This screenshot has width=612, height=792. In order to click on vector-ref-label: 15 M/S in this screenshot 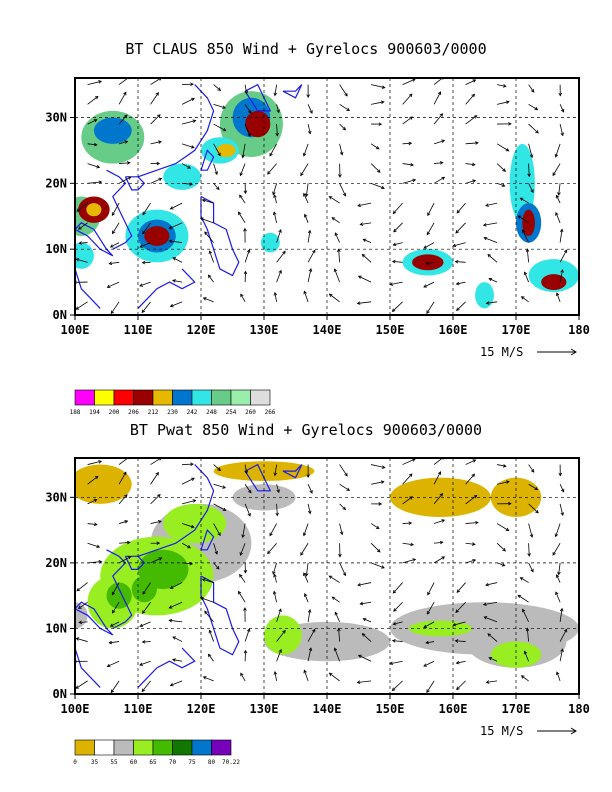, I will do `click(501, 731)`.